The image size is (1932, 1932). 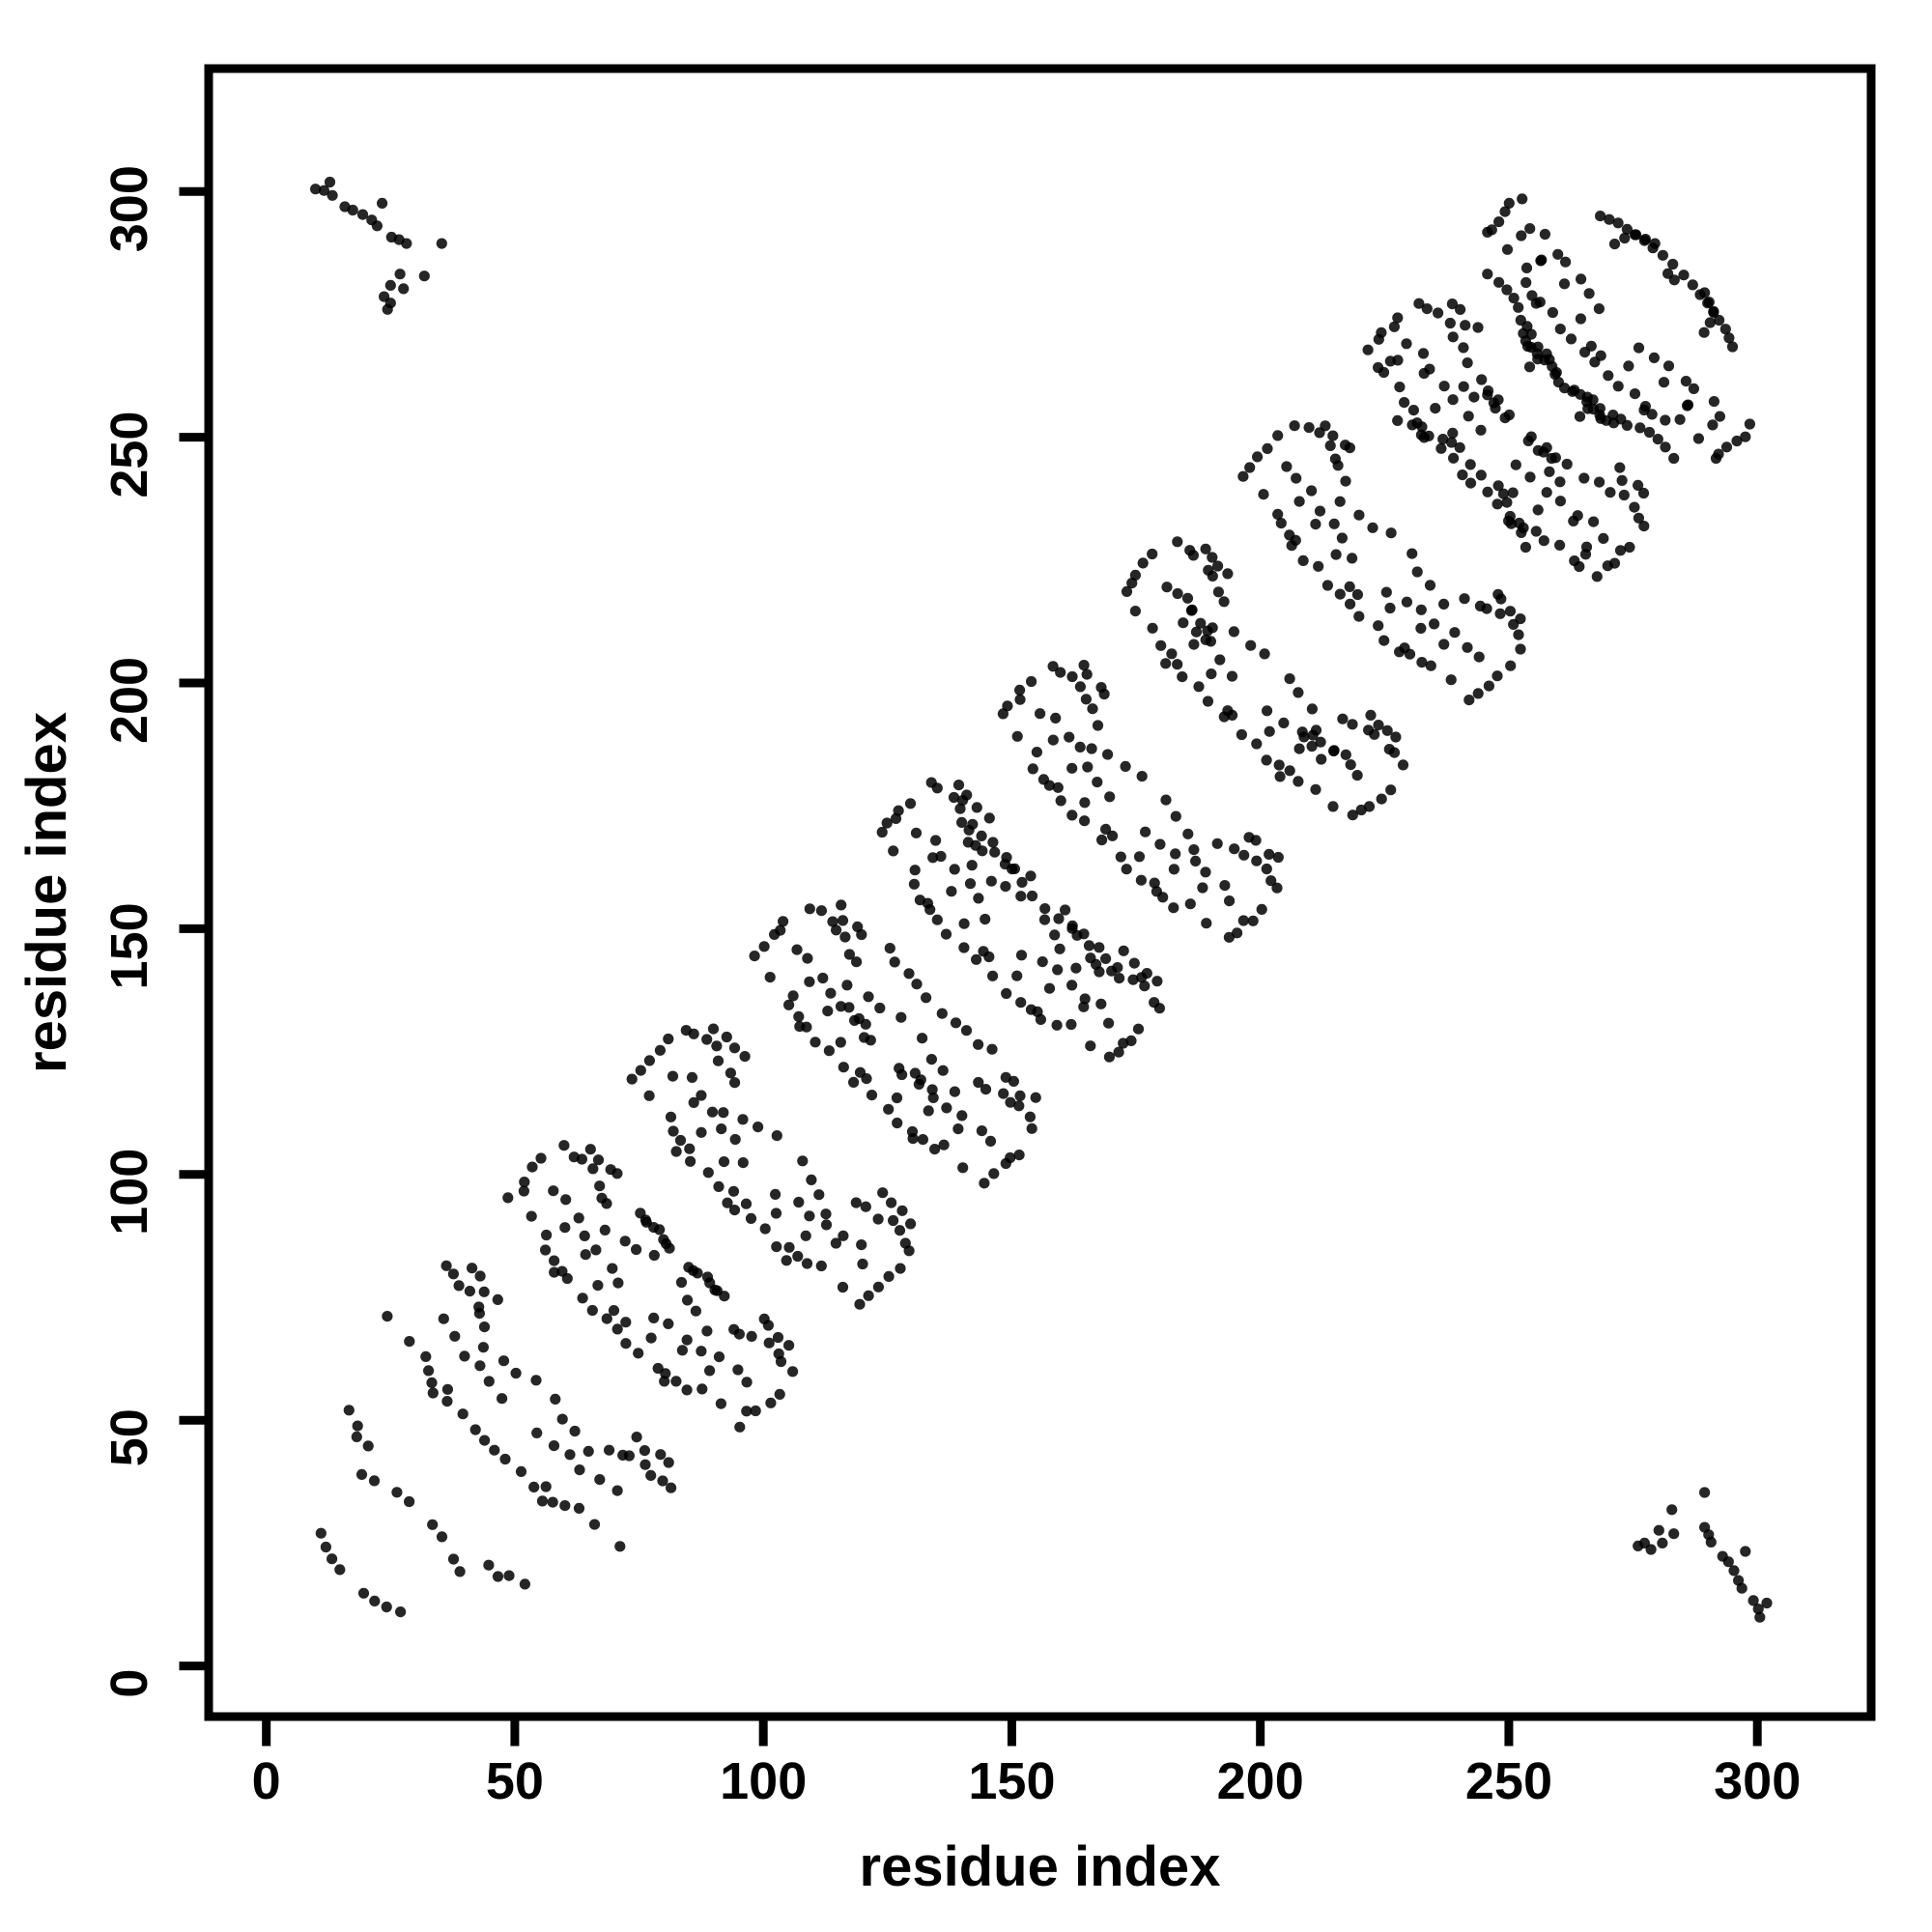 What do you see at coordinates (1757, 1781) in the screenshot?
I see `tick-label: 300` at bounding box center [1757, 1781].